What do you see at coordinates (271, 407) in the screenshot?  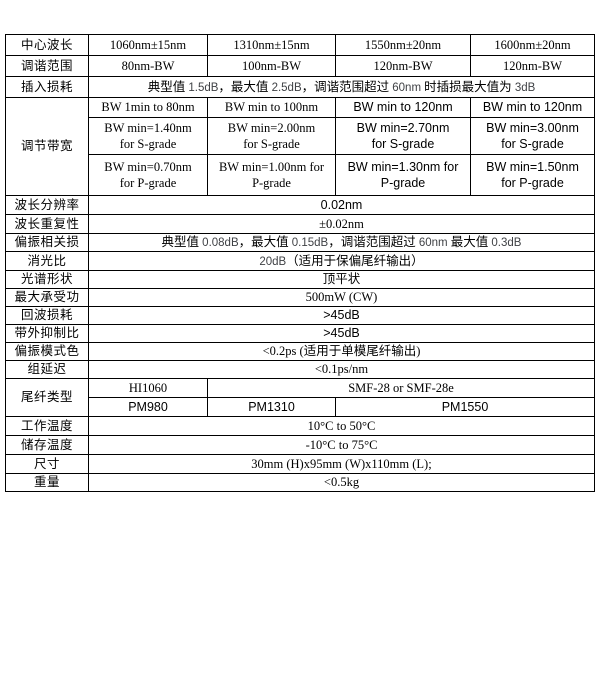 I see `spec-cell: PM1310` at bounding box center [271, 407].